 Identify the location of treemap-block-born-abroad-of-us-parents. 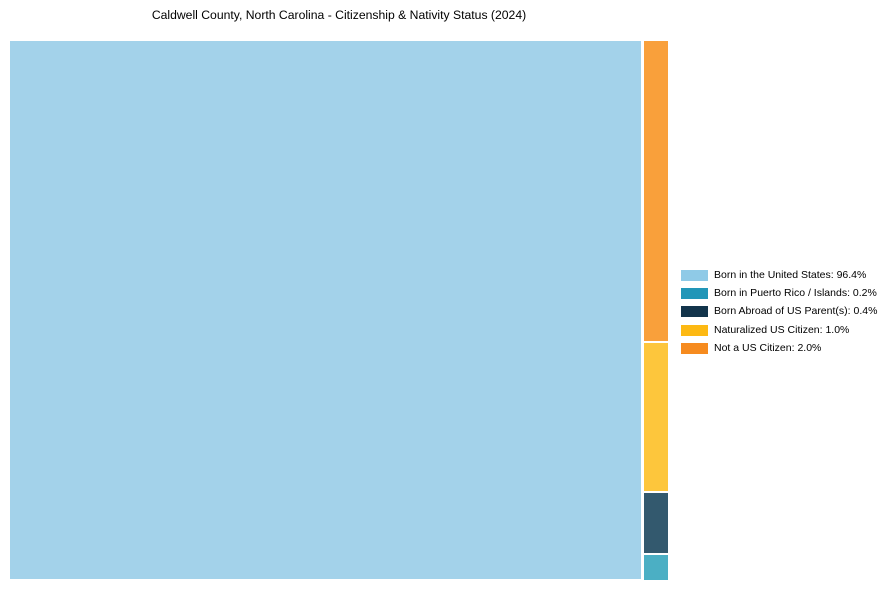
(656, 523).